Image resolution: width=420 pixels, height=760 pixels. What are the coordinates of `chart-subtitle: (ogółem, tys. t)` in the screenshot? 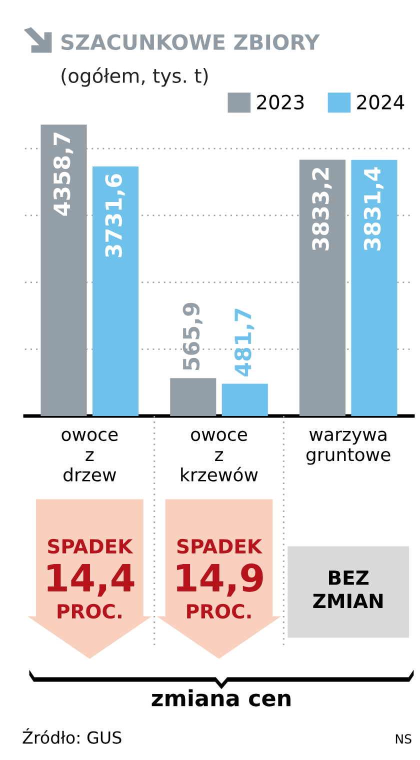 It's located at (135, 77).